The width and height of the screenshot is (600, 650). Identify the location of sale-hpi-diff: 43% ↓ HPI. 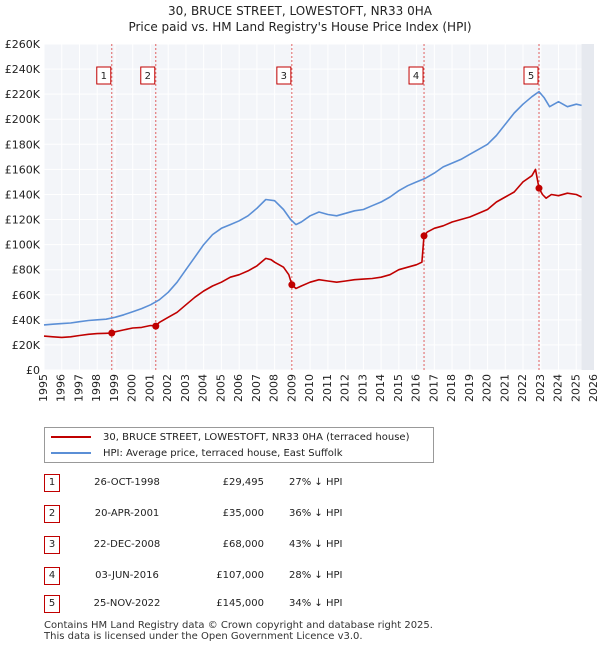
(316, 544).